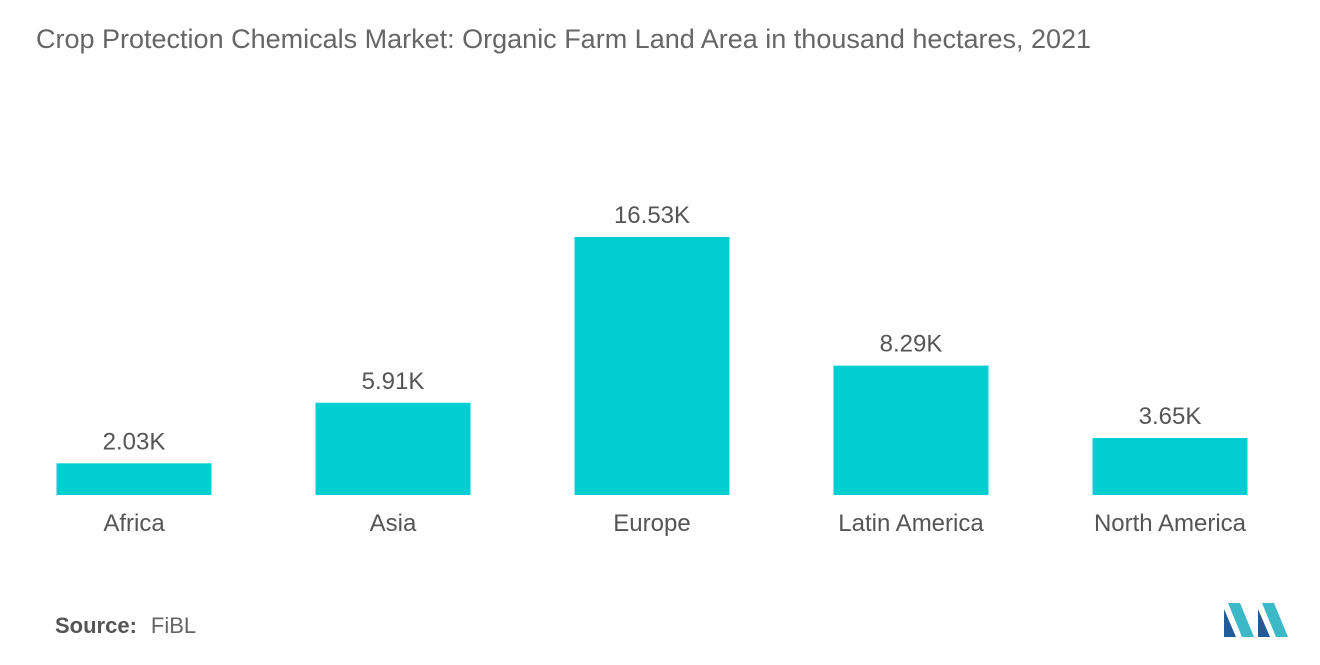 The image size is (1320, 665). I want to click on bar-africa, so click(134, 479).